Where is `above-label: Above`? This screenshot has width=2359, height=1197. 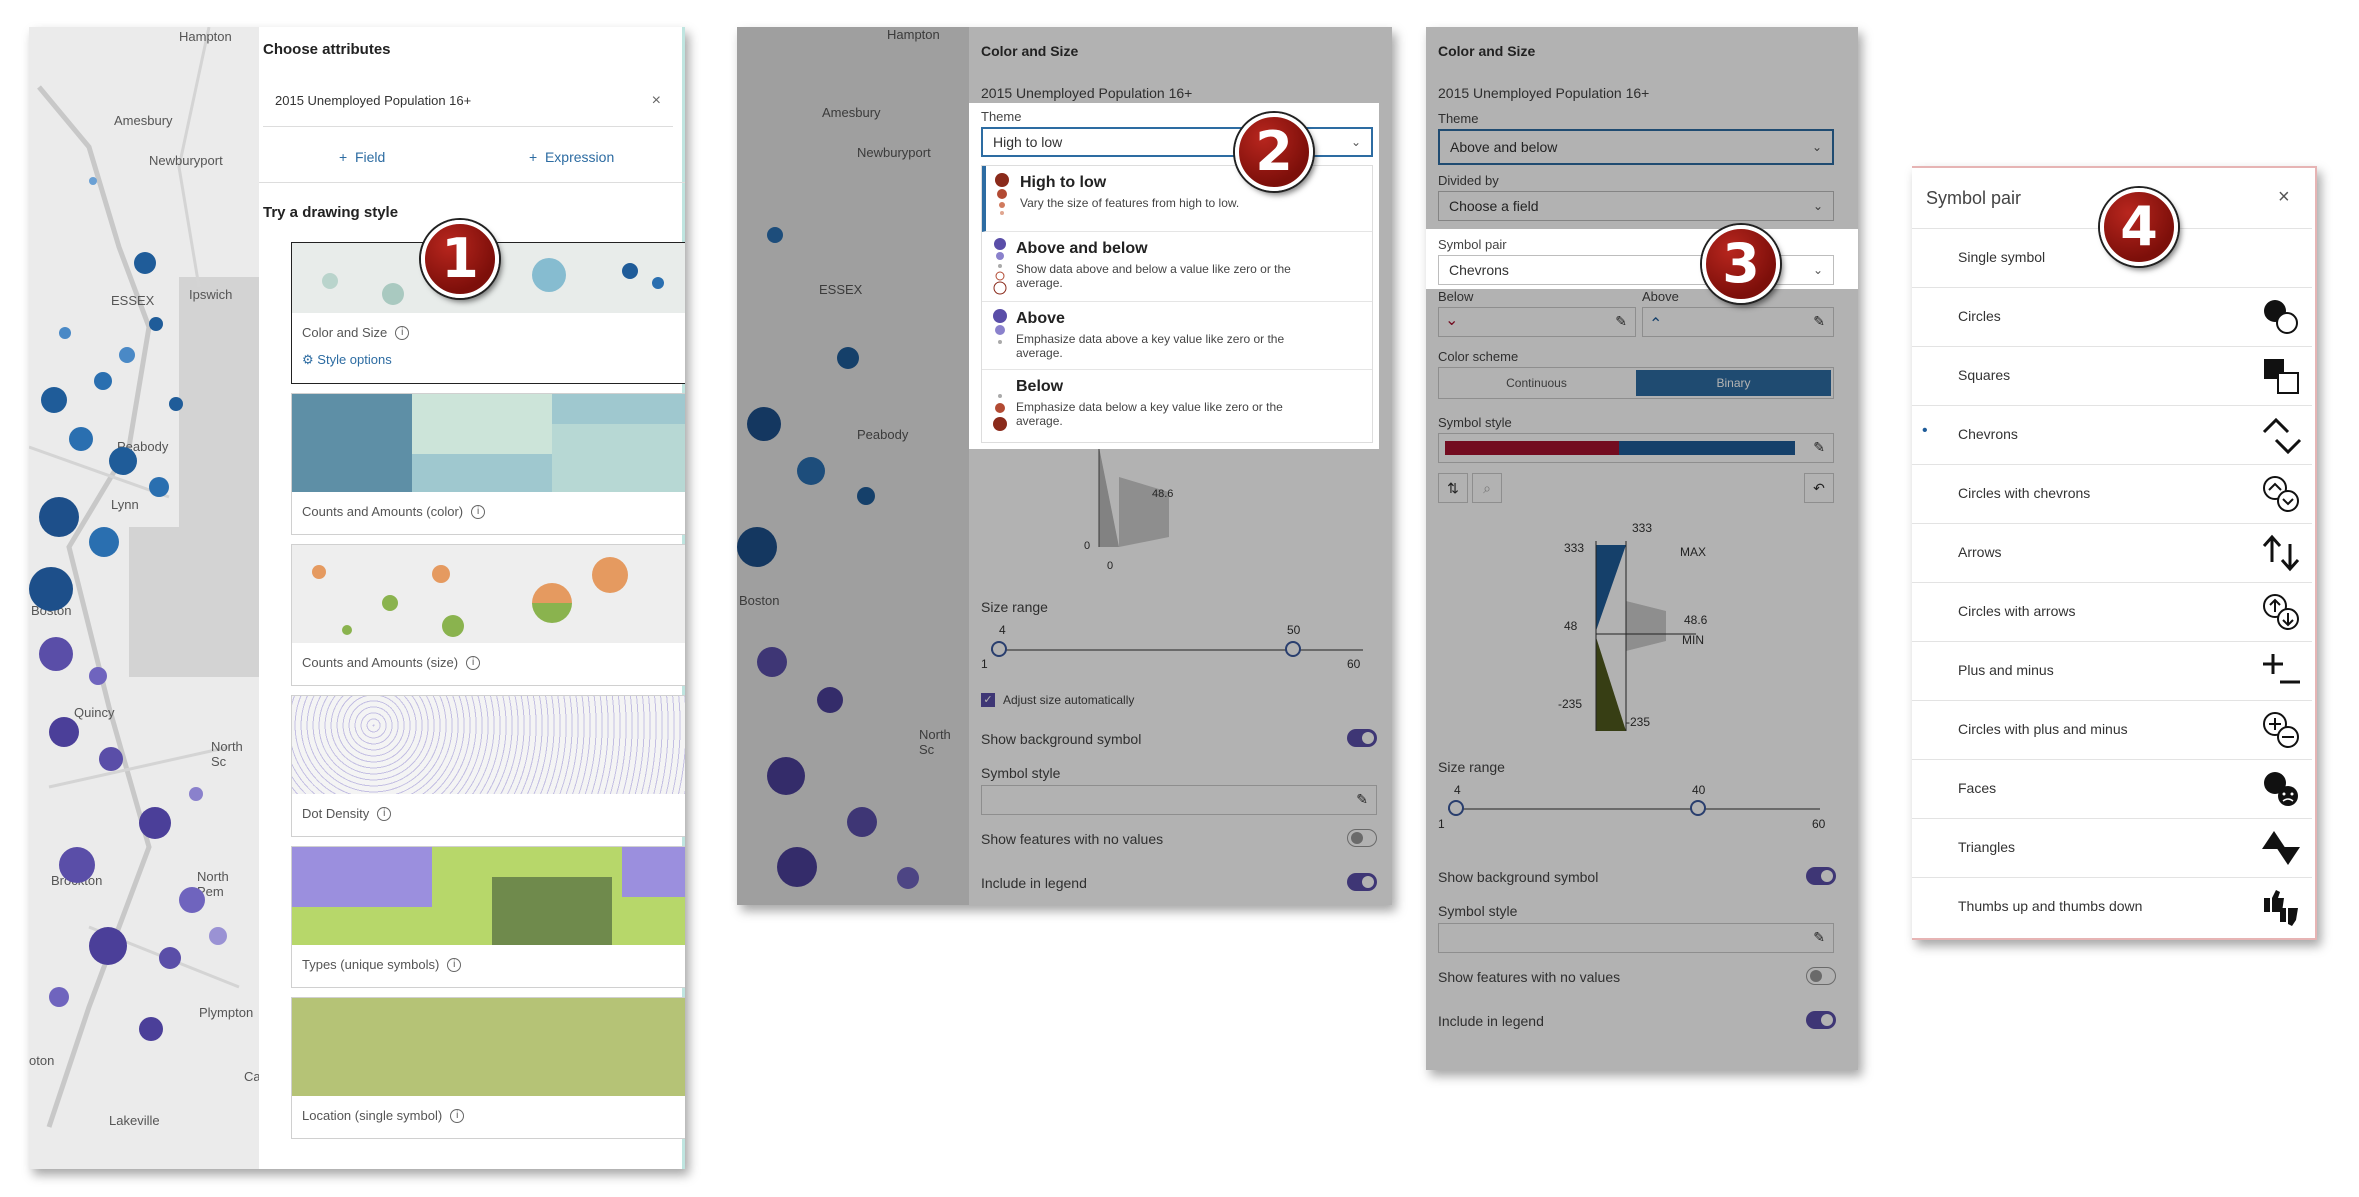
above-label: Above is located at coordinates (1660, 296).